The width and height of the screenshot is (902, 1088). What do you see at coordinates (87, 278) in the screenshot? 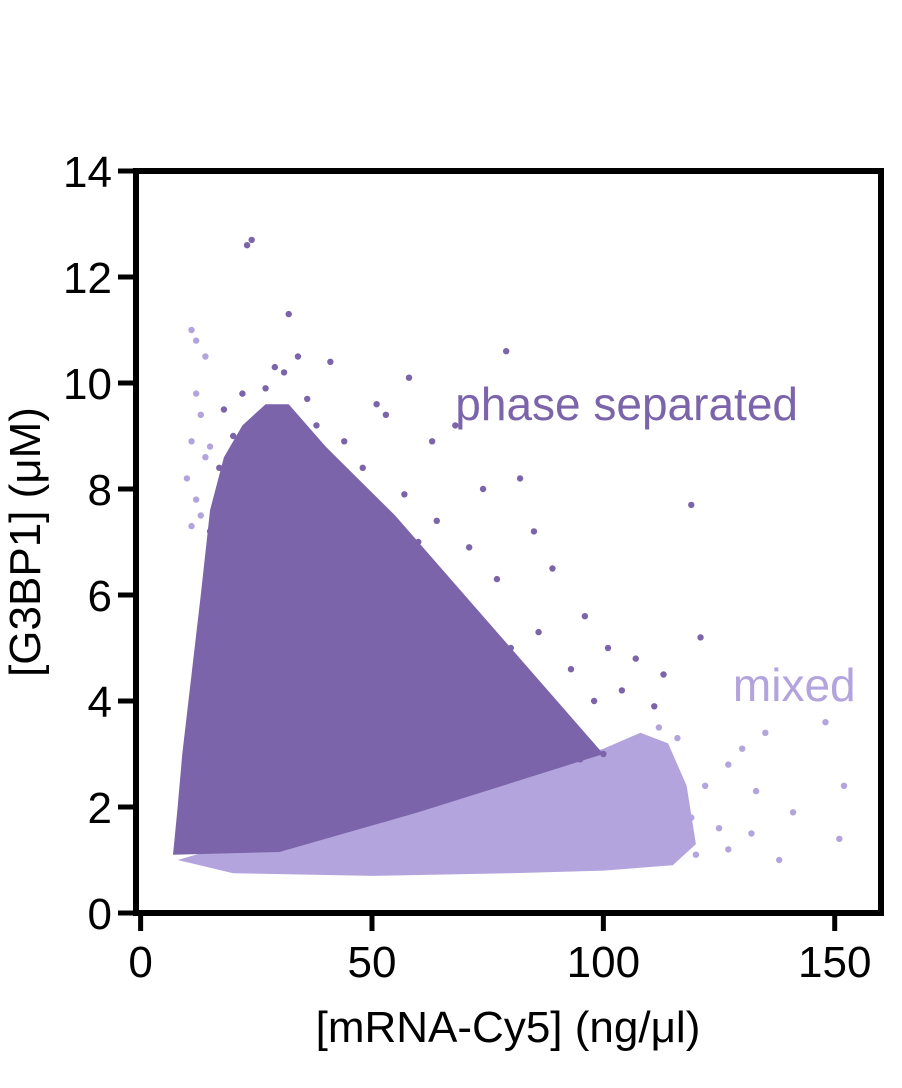
I see `y-tick-label: 12` at bounding box center [87, 278].